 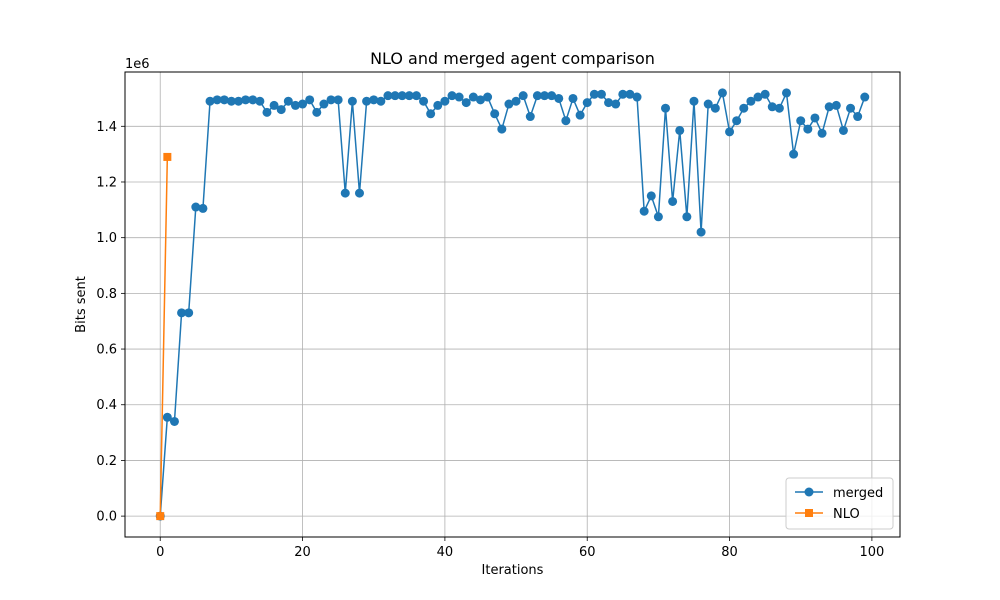 What do you see at coordinates (81, 304) in the screenshot?
I see `y-axis-label: Bits sent` at bounding box center [81, 304].